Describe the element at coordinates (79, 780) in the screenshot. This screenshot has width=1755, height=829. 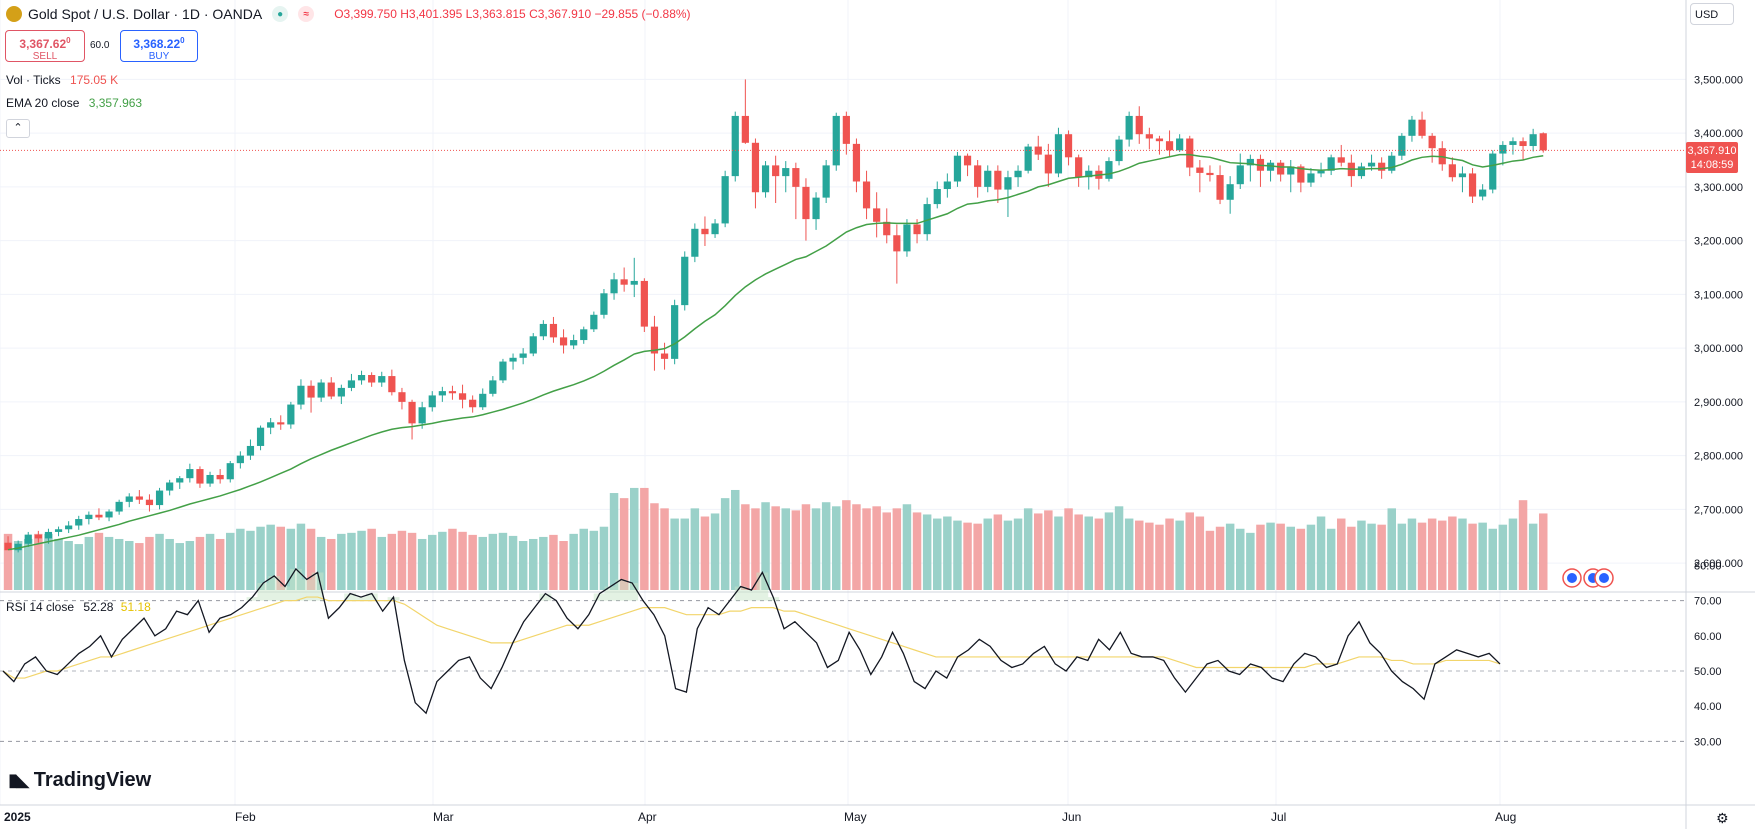
I see `tradingview-logo: ▮◣ TradingView` at that location.